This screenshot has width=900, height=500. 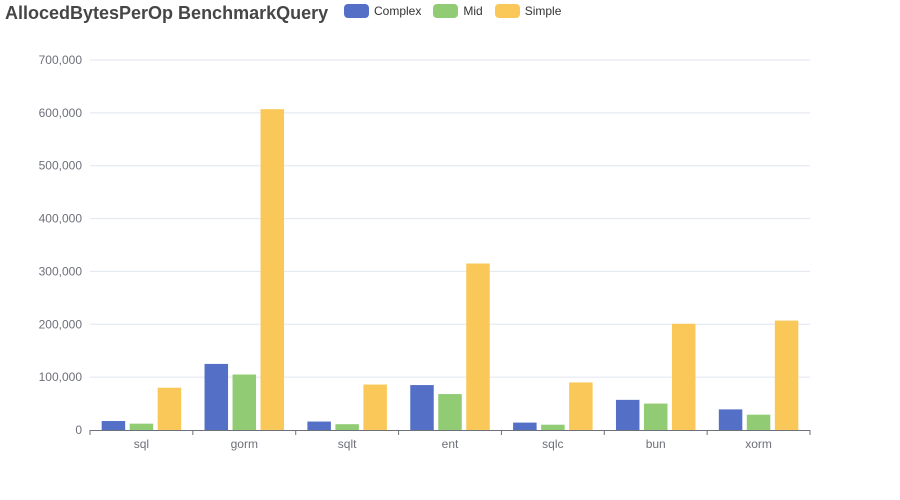 What do you see at coordinates (656, 444) in the screenshot?
I see `x-tick-label: bun` at bounding box center [656, 444].